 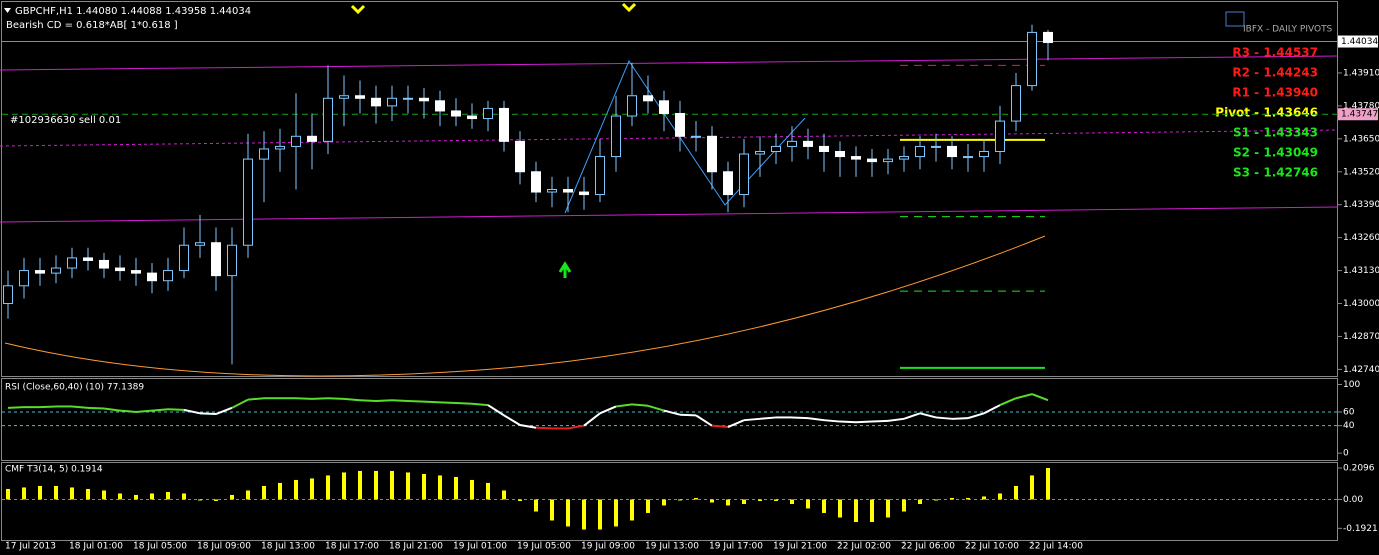 I want to click on channel-line, so click(x=669, y=138).